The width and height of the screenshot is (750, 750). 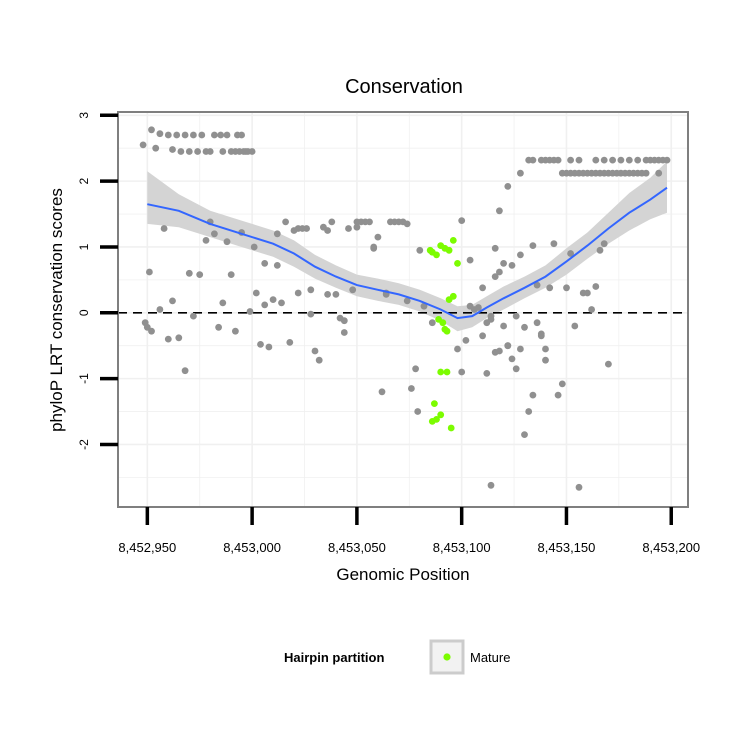 What do you see at coordinates (84, 444) in the screenshot?
I see `y-tick-label: -2` at bounding box center [84, 444].